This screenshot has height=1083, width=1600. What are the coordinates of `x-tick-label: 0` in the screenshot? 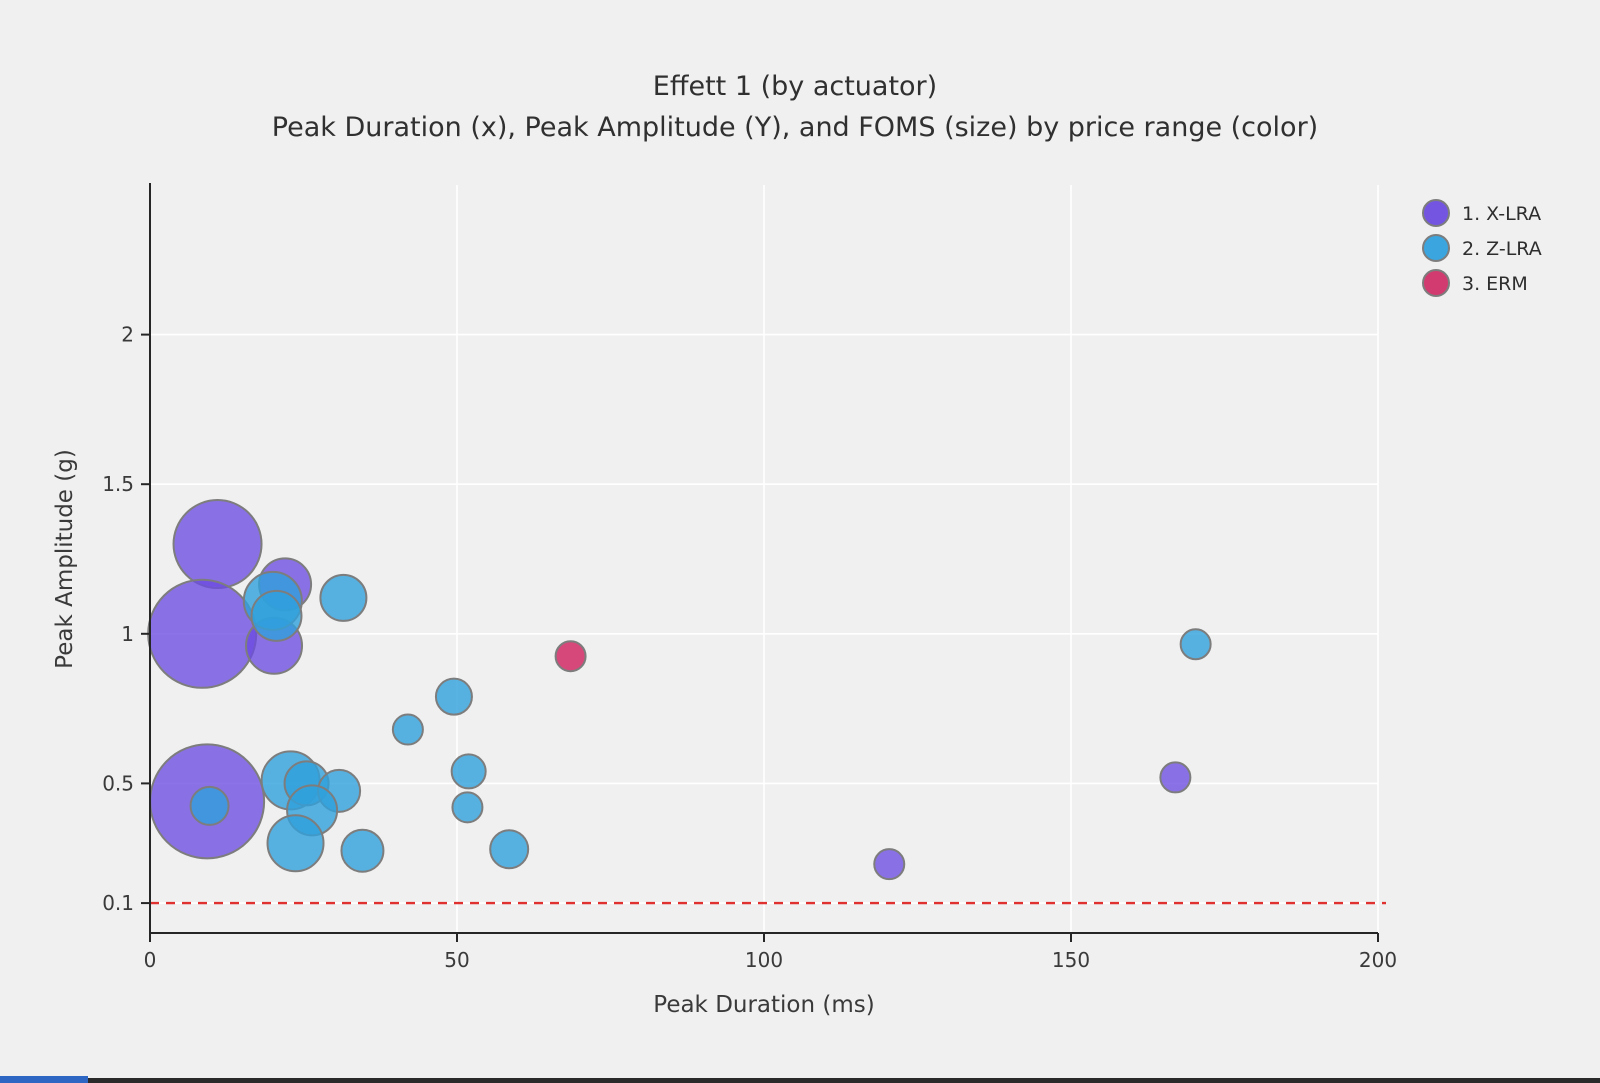 It's located at (150, 960).